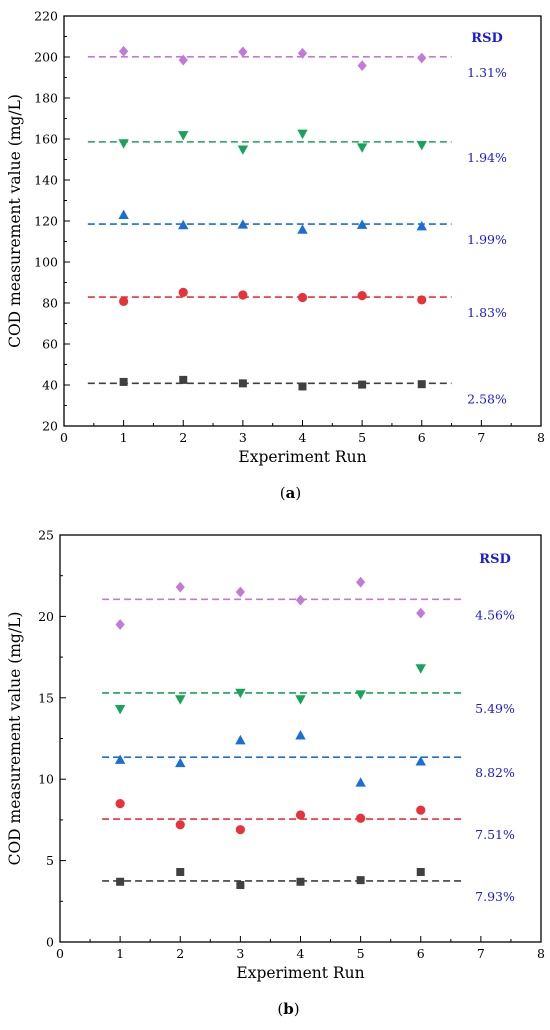  Describe the element at coordinates (50, 344) in the screenshot. I see `y-tick-label: 60` at that location.